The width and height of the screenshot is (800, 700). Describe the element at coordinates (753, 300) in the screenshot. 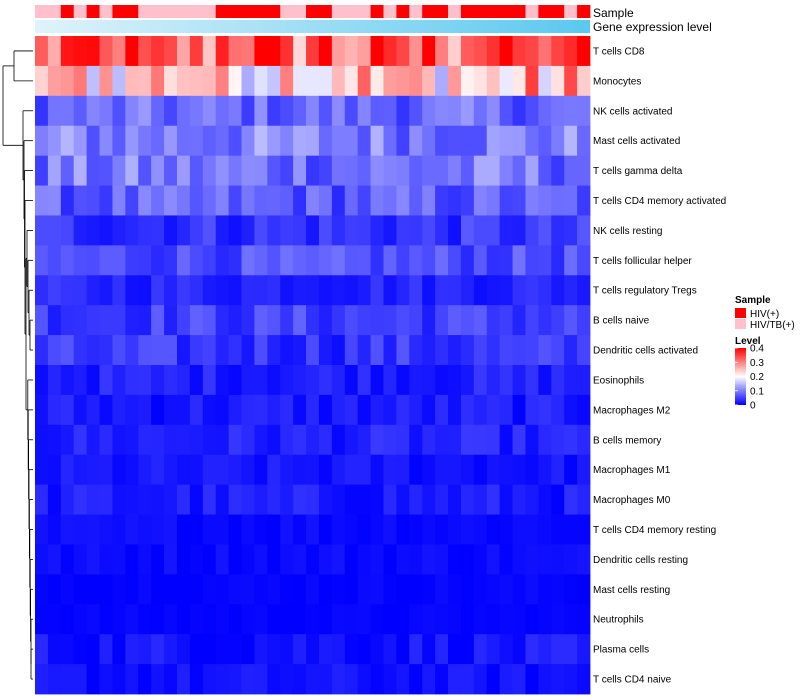

I see `sample-legend-title: Sample` at that location.